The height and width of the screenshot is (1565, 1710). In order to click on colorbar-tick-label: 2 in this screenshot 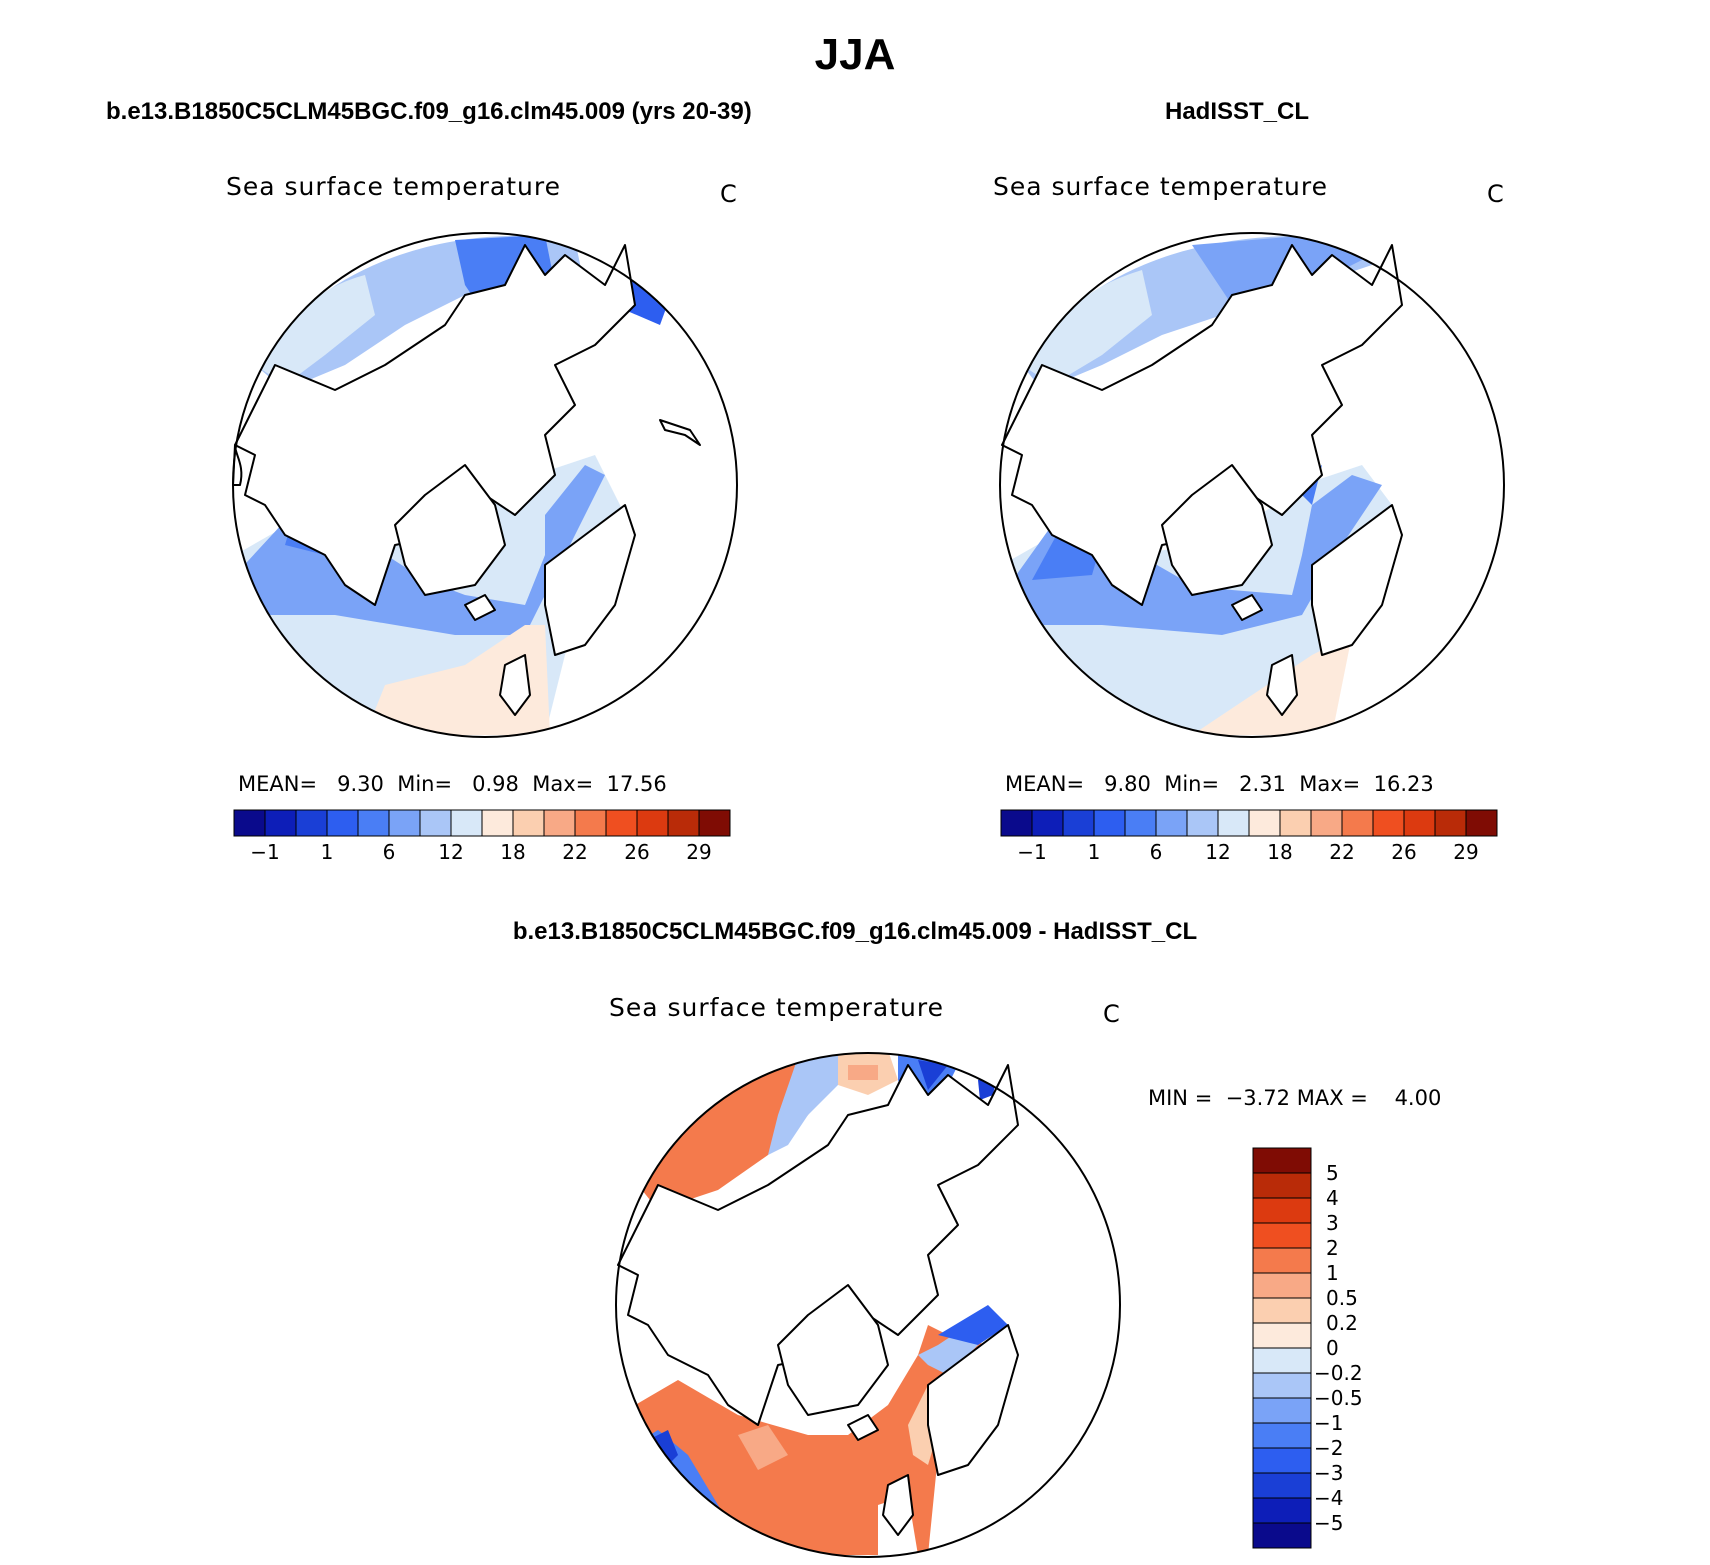, I will do `click(1332, 1248)`.